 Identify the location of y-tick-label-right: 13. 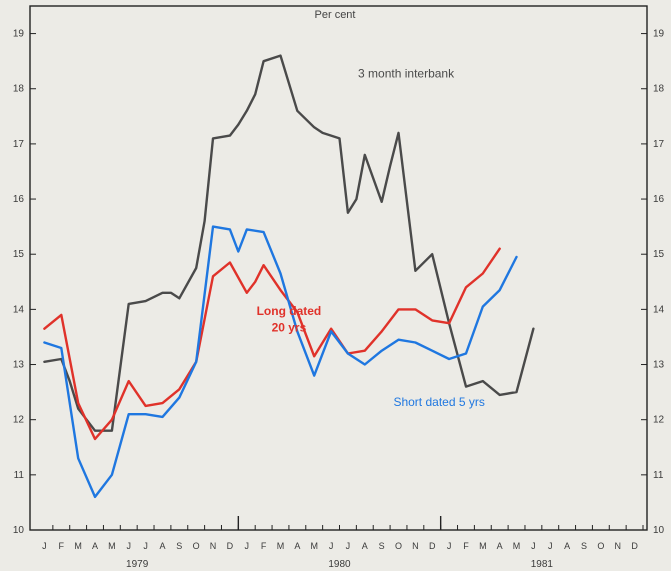
(659, 365).